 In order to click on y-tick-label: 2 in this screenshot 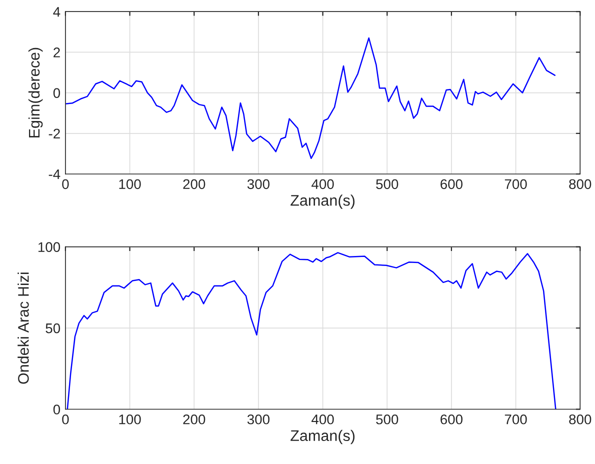, I will do `click(57, 53)`.